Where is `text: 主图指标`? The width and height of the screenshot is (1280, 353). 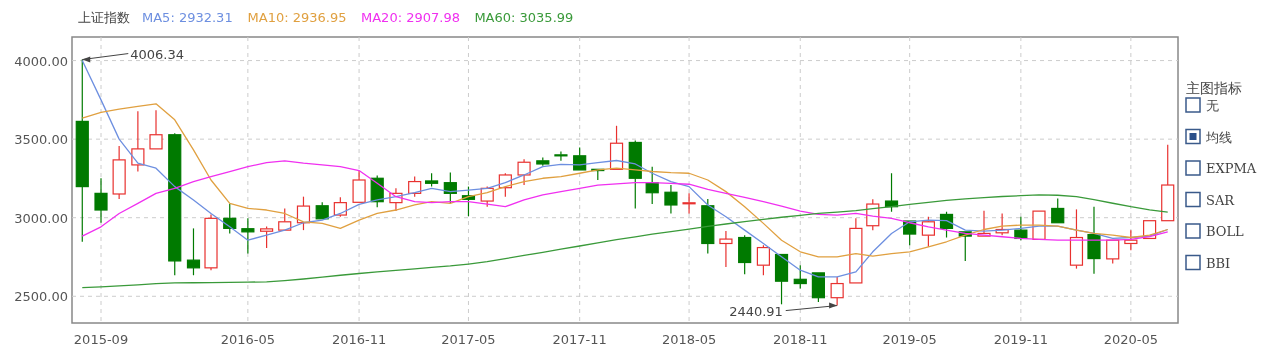 text: 主图指标 is located at coordinates (1214, 88).